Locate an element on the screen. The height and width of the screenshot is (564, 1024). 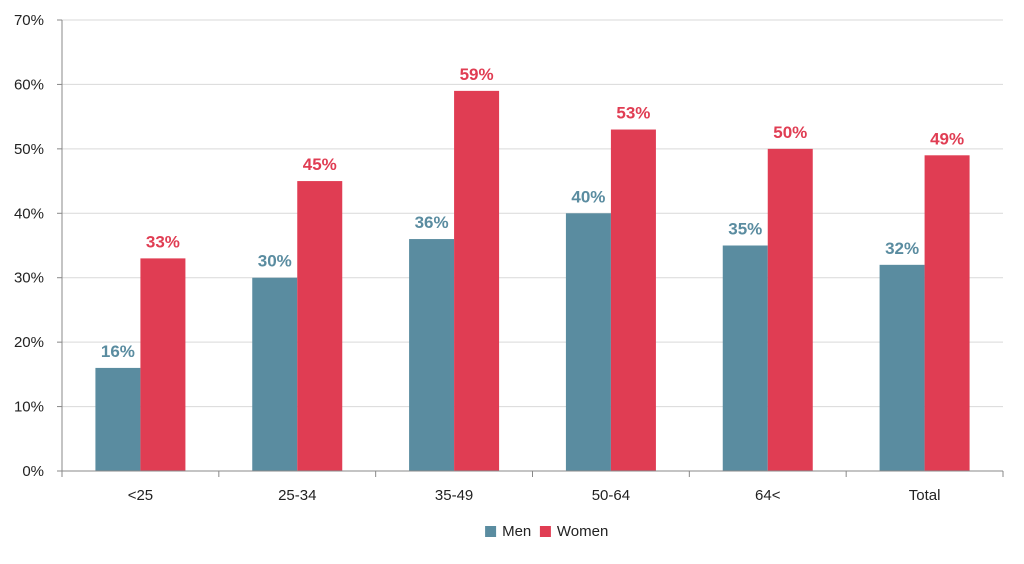
legend-swatch-women is located at coordinates (545, 531).